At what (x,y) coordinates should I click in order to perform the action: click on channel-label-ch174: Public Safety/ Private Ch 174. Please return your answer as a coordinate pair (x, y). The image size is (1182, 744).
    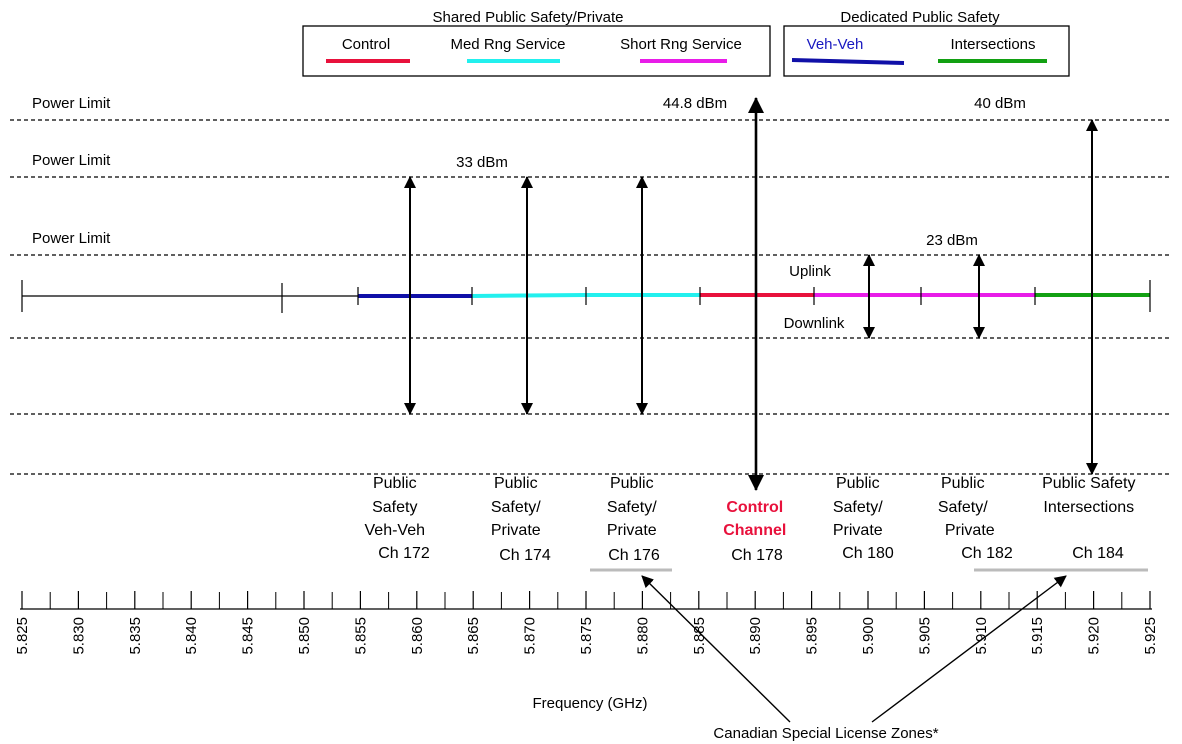
    Looking at the image, I should click on (521, 519).